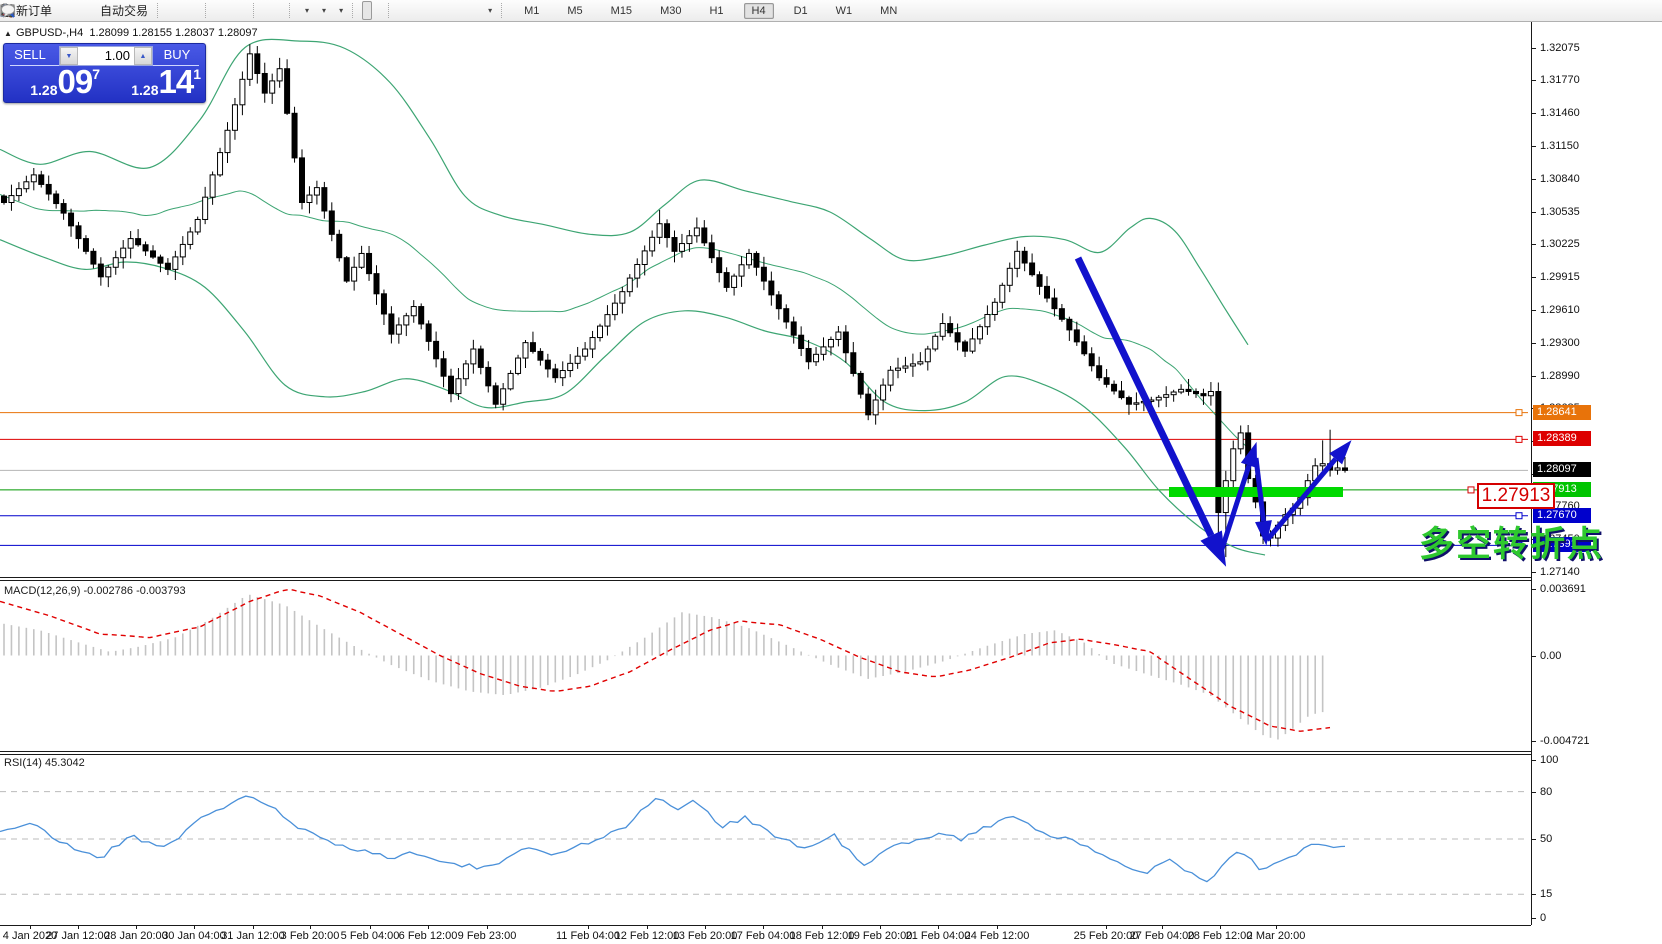 This screenshot has width=1662, height=944. I want to click on text-button: A, so click(235, 10).